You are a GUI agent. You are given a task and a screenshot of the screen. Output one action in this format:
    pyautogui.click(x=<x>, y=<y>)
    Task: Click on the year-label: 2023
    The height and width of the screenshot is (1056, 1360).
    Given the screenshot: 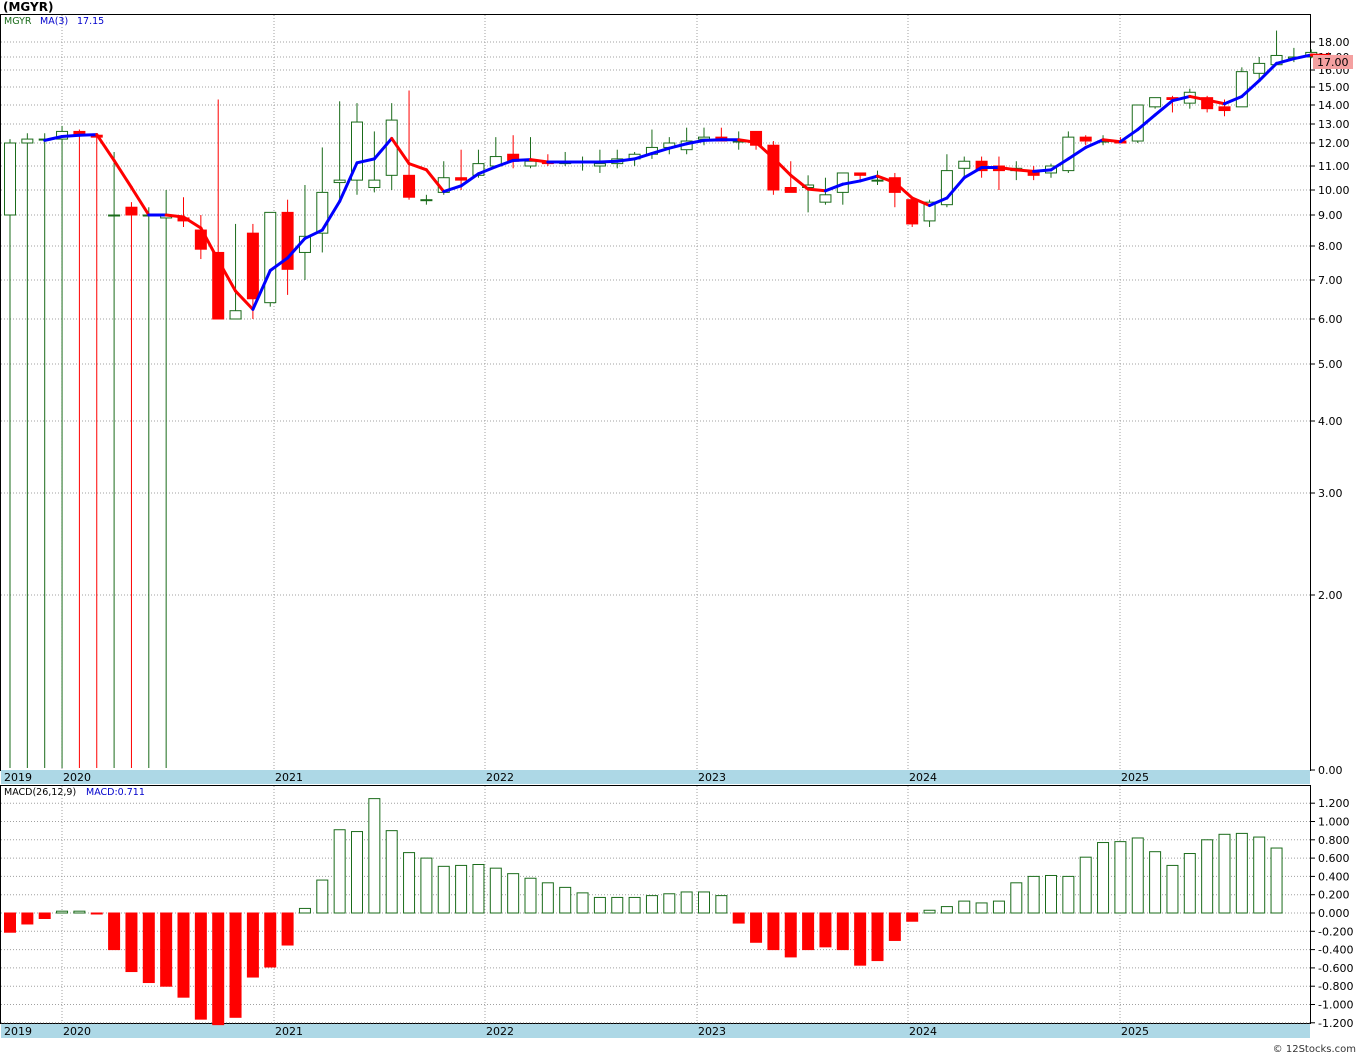 What is the action you would take?
    pyautogui.click(x=712, y=777)
    